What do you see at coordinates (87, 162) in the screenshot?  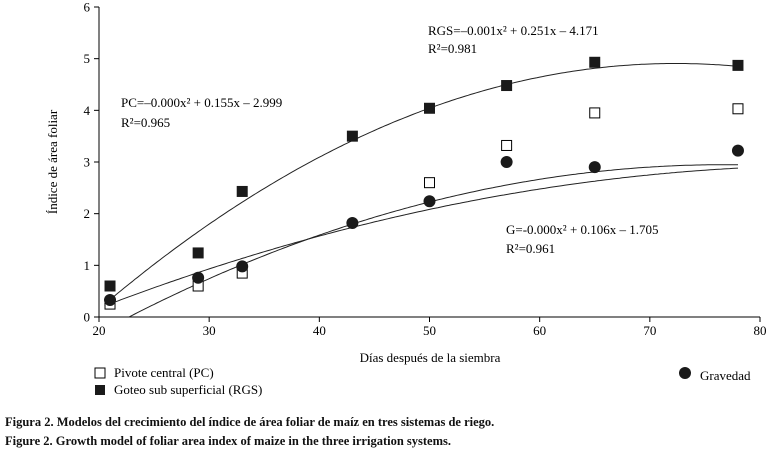 I see `y-tick-label: 3` at bounding box center [87, 162].